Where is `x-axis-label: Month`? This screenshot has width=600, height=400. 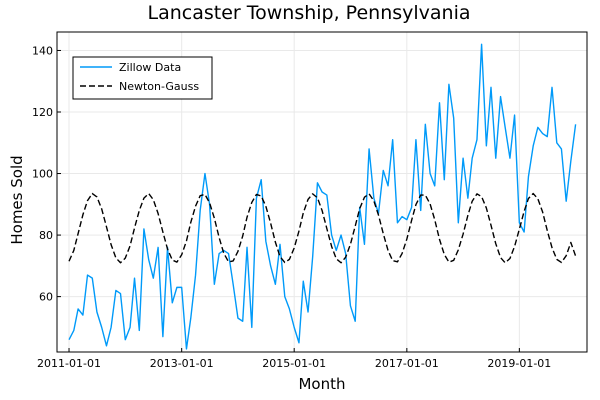 x-axis-label: Month is located at coordinates (321, 384).